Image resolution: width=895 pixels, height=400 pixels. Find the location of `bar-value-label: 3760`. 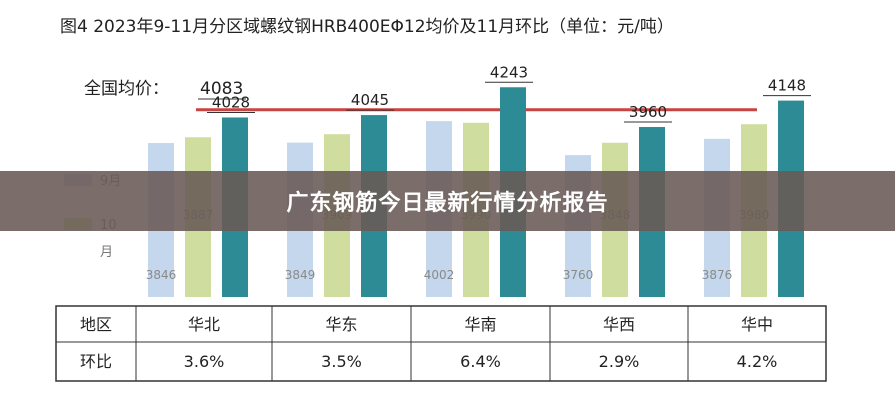

bar-value-label: 3760 is located at coordinates (578, 275).